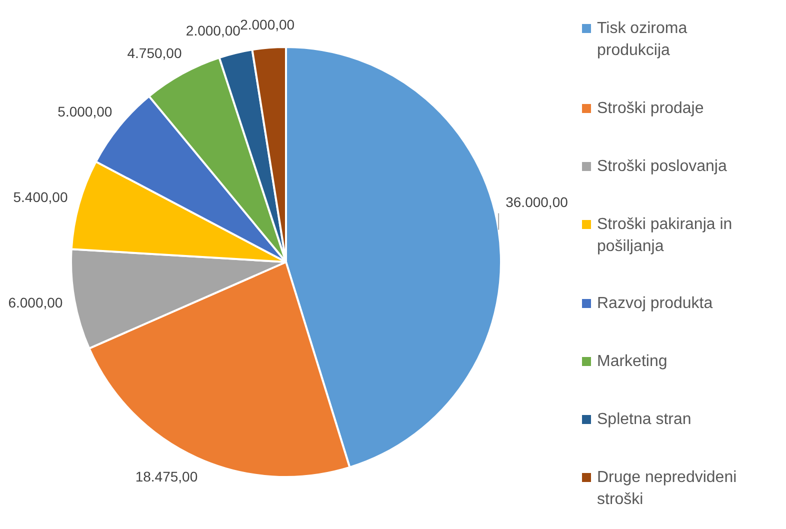 The width and height of the screenshot is (786, 529). I want to click on legend-label: Druge nepredvideni stroški, so click(667, 489).